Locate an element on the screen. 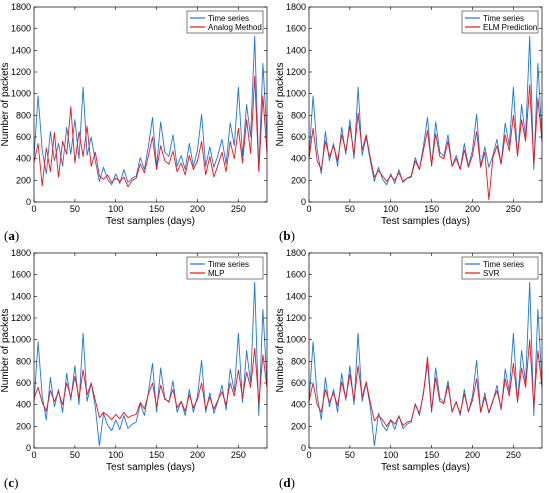  panel-label-d: (d) is located at coordinates (287, 482).